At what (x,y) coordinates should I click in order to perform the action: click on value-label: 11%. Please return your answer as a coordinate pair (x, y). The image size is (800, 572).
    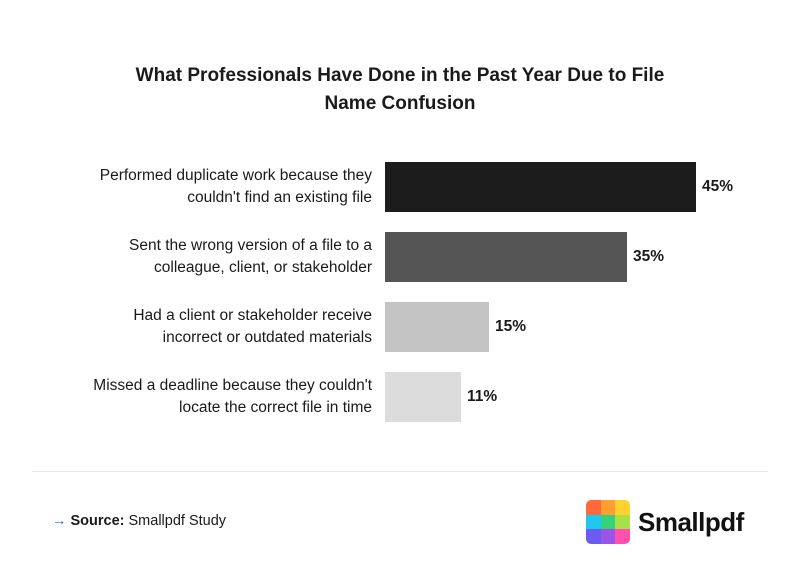
    Looking at the image, I should click on (482, 396).